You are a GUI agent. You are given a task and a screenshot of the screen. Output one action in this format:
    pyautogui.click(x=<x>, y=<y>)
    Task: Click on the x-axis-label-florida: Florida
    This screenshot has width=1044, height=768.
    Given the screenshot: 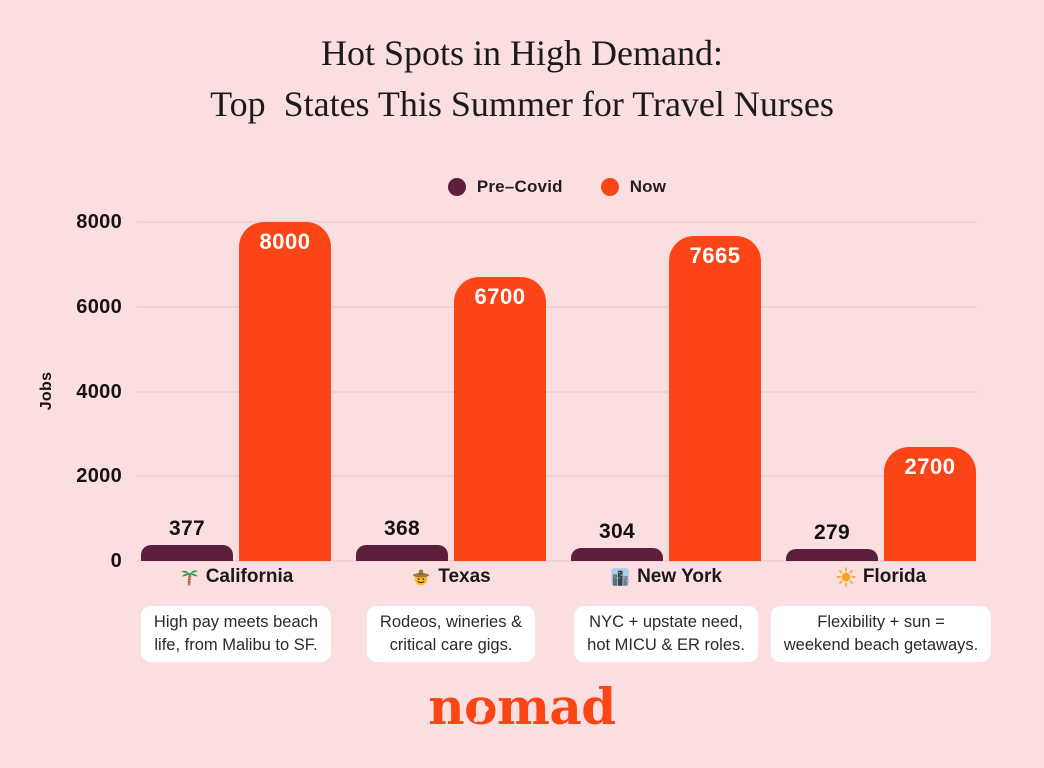 What is the action you would take?
    pyautogui.click(x=881, y=577)
    